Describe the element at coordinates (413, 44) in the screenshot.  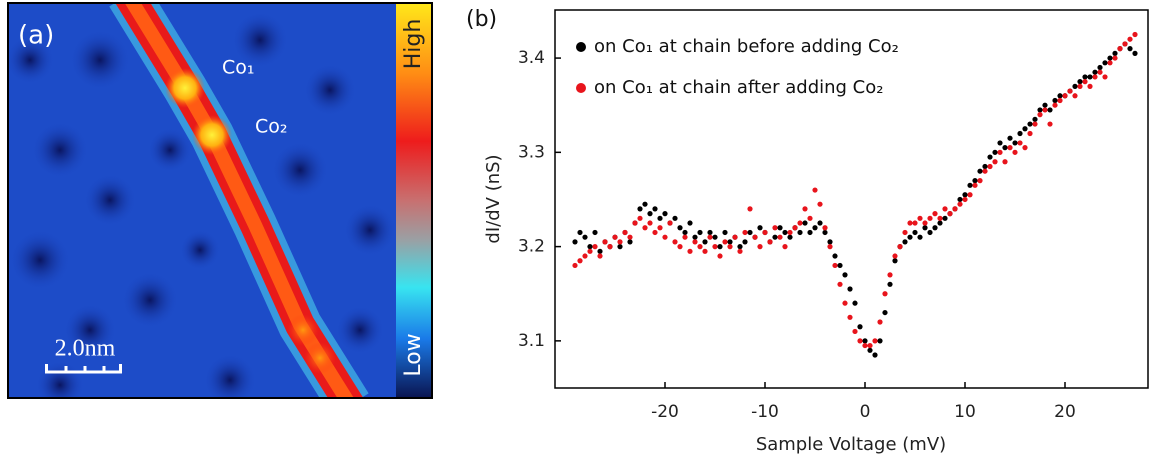
I see `colorbar-high: High` at that location.